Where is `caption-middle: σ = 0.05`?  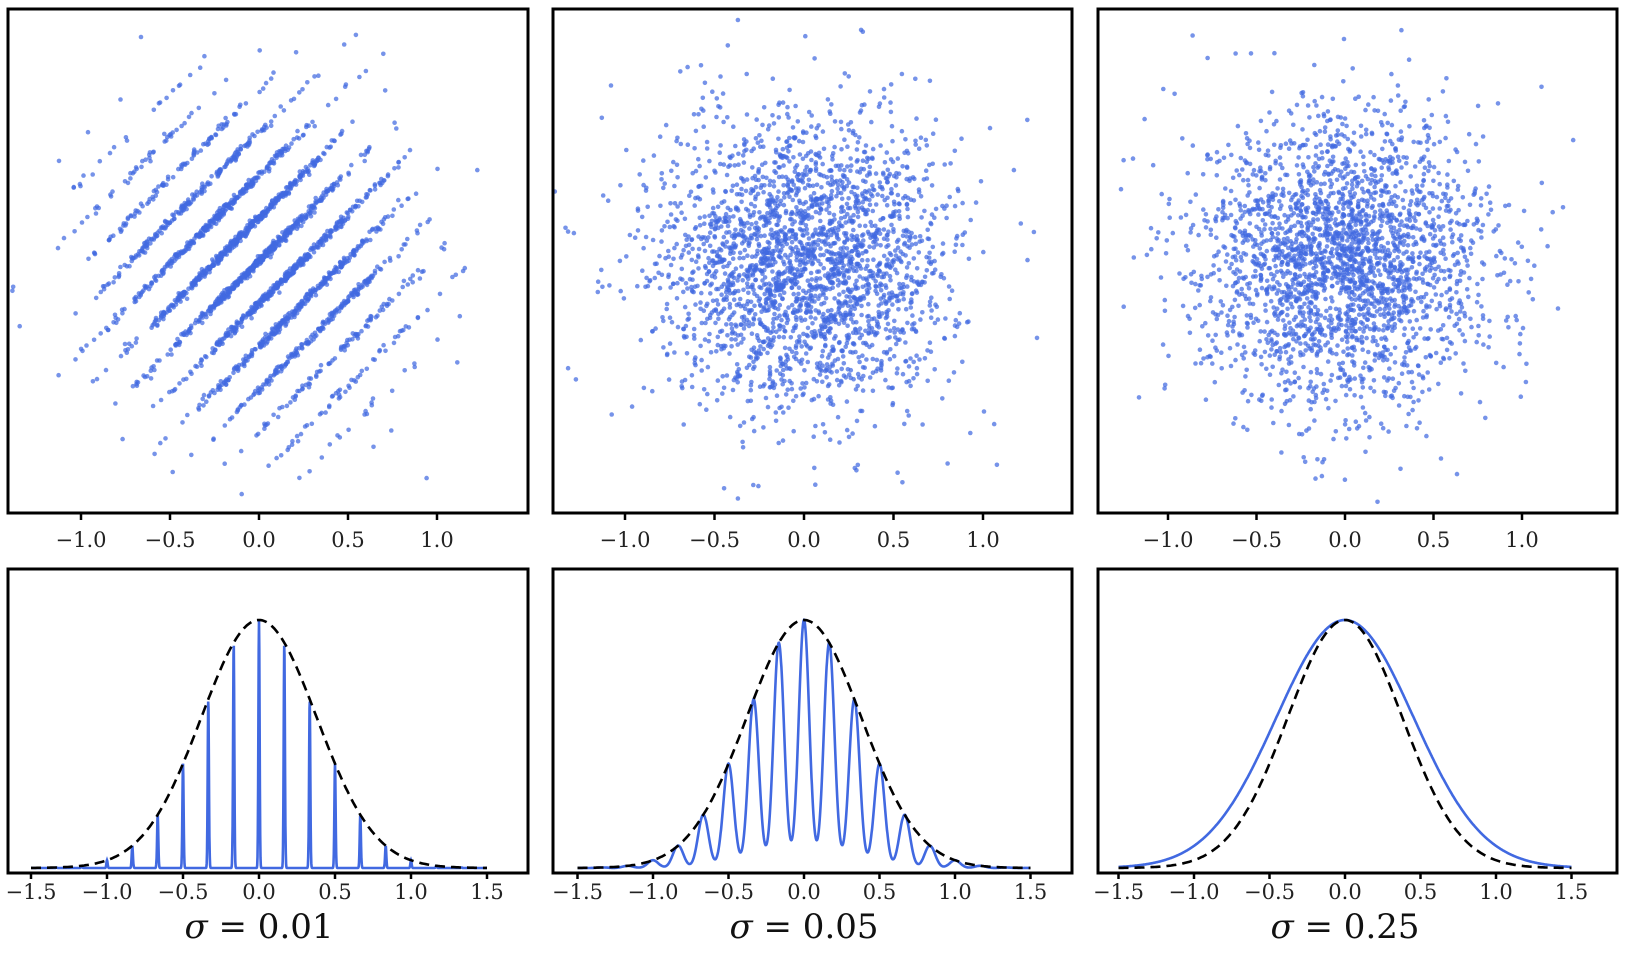
caption-middle: σ = 0.05 is located at coordinates (803, 927).